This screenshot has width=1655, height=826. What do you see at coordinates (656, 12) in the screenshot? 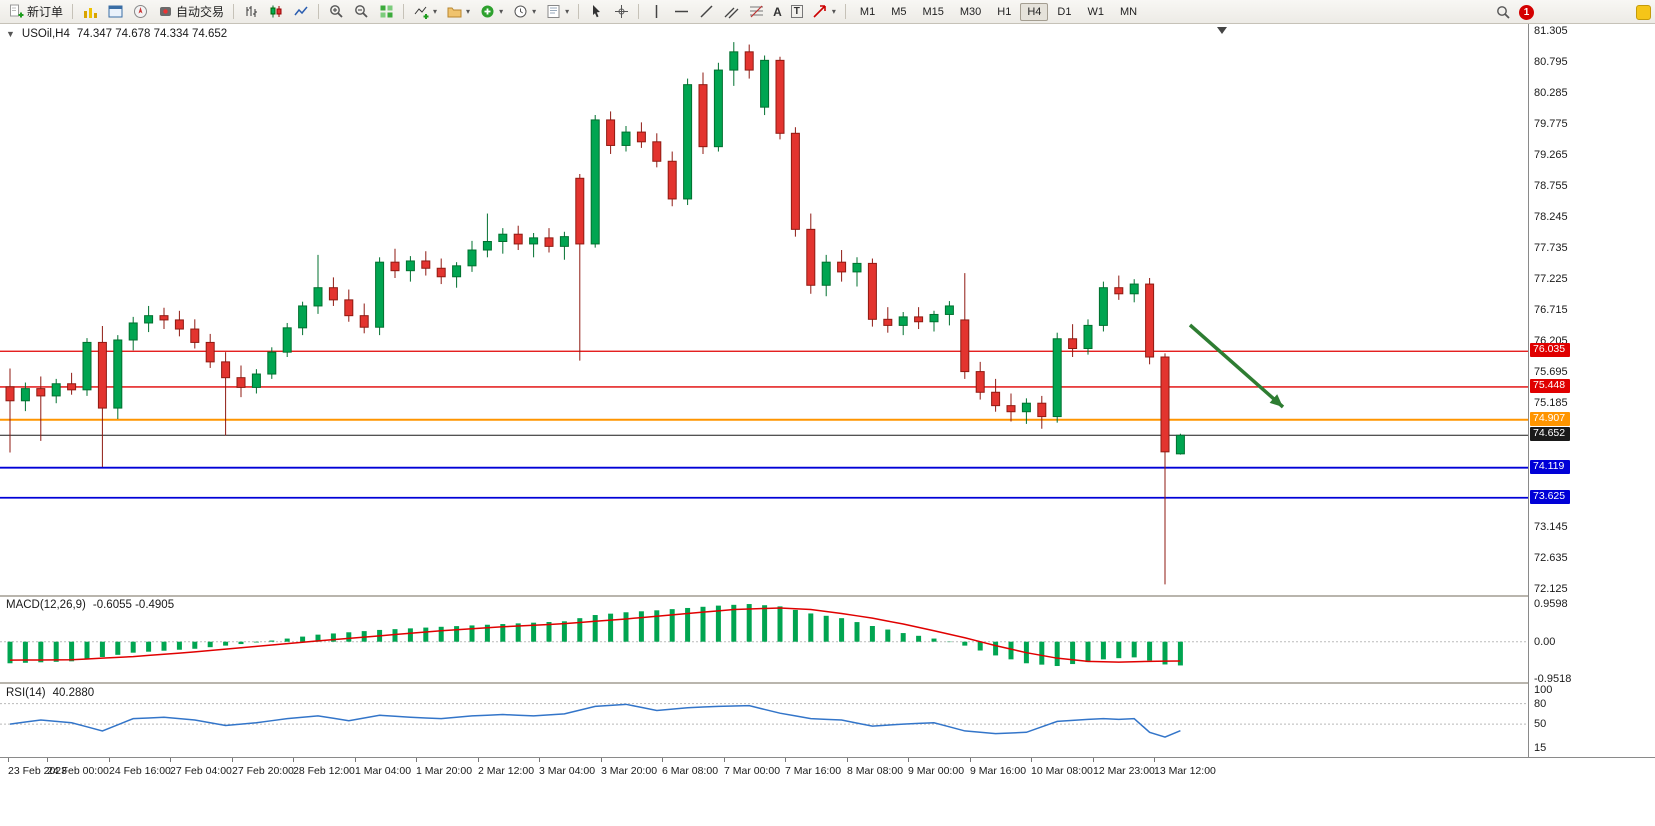
I see `vertical-line-tool` at bounding box center [656, 12].